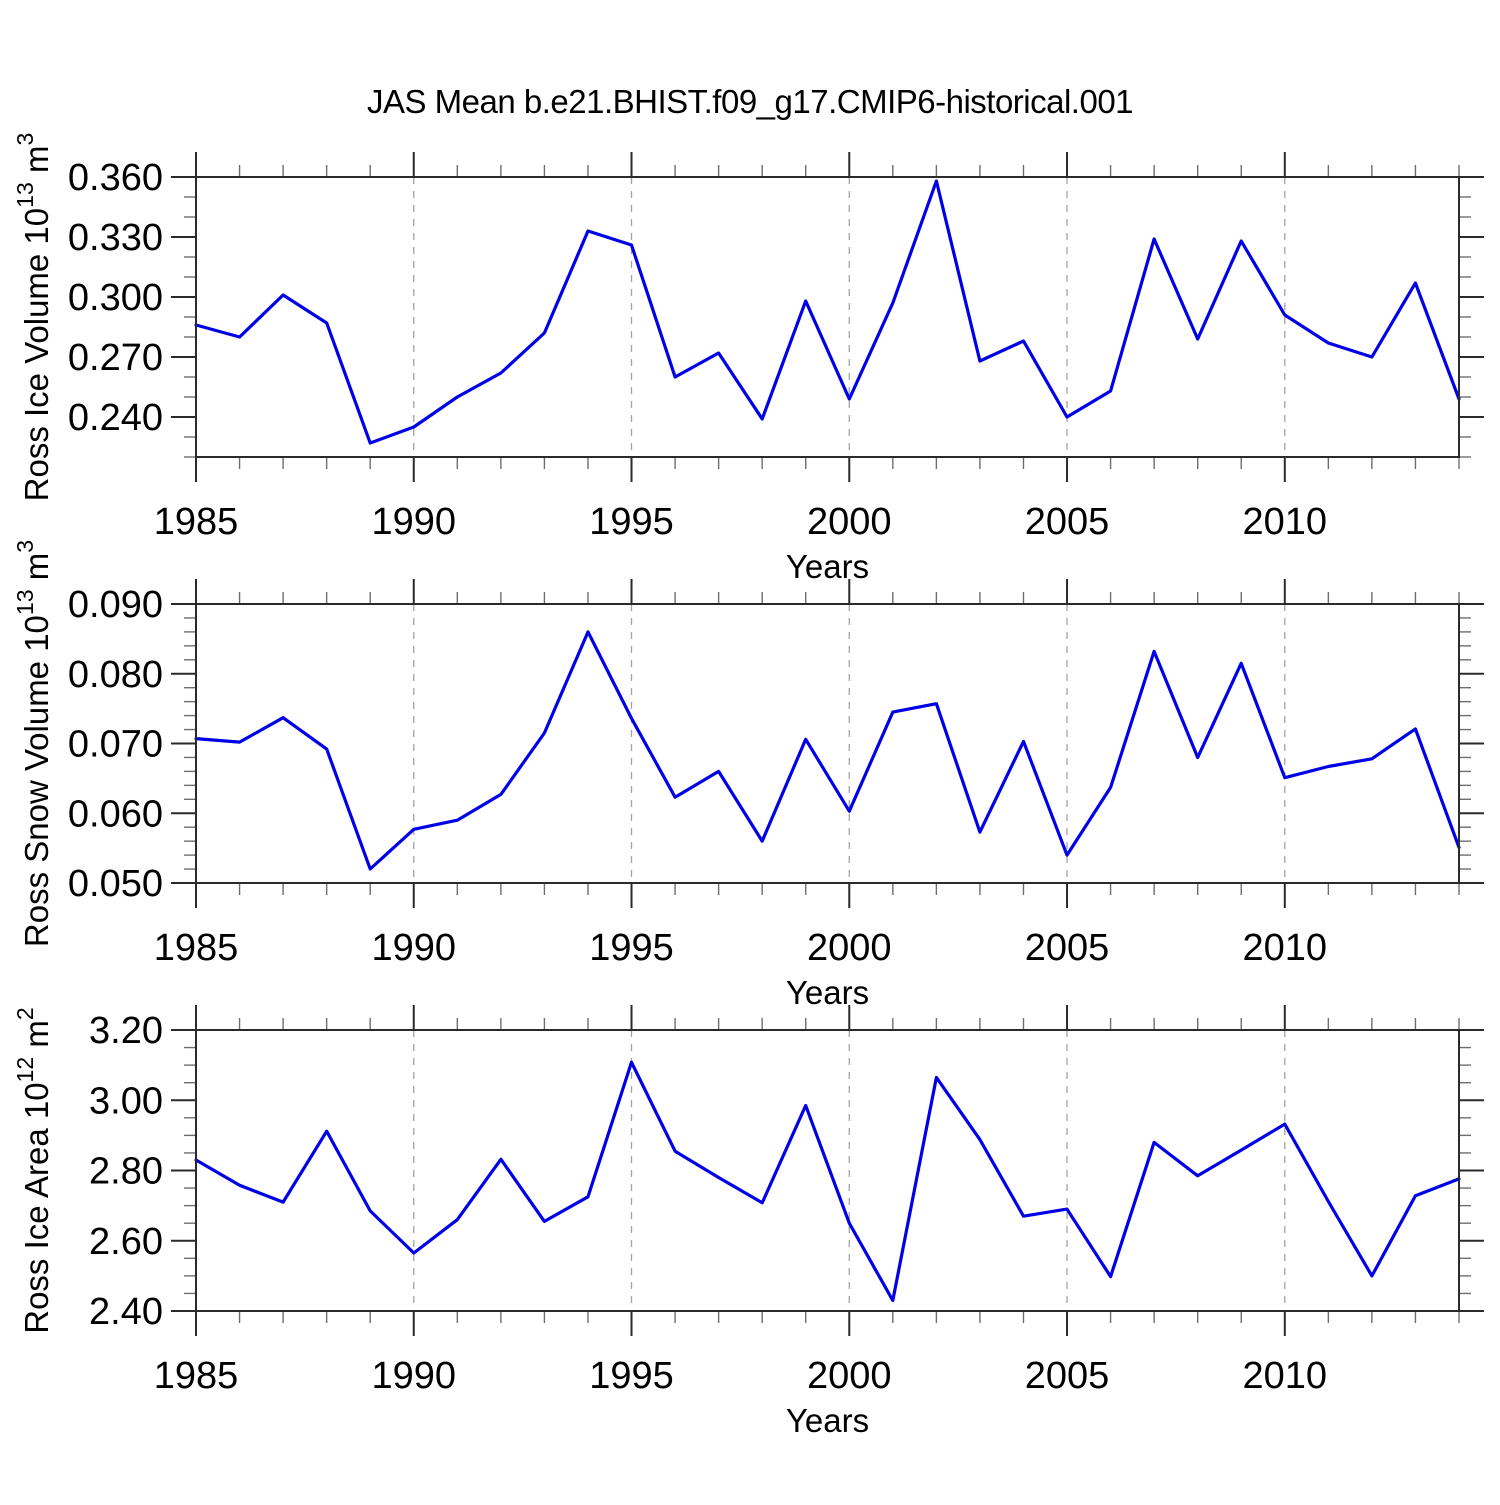 This screenshot has height=1505, width=1500. What do you see at coordinates (33, 743) in the screenshot?
I see `y-axis-title: Ross Snow Volume 1013 m3` at bounding box center [33, 743].